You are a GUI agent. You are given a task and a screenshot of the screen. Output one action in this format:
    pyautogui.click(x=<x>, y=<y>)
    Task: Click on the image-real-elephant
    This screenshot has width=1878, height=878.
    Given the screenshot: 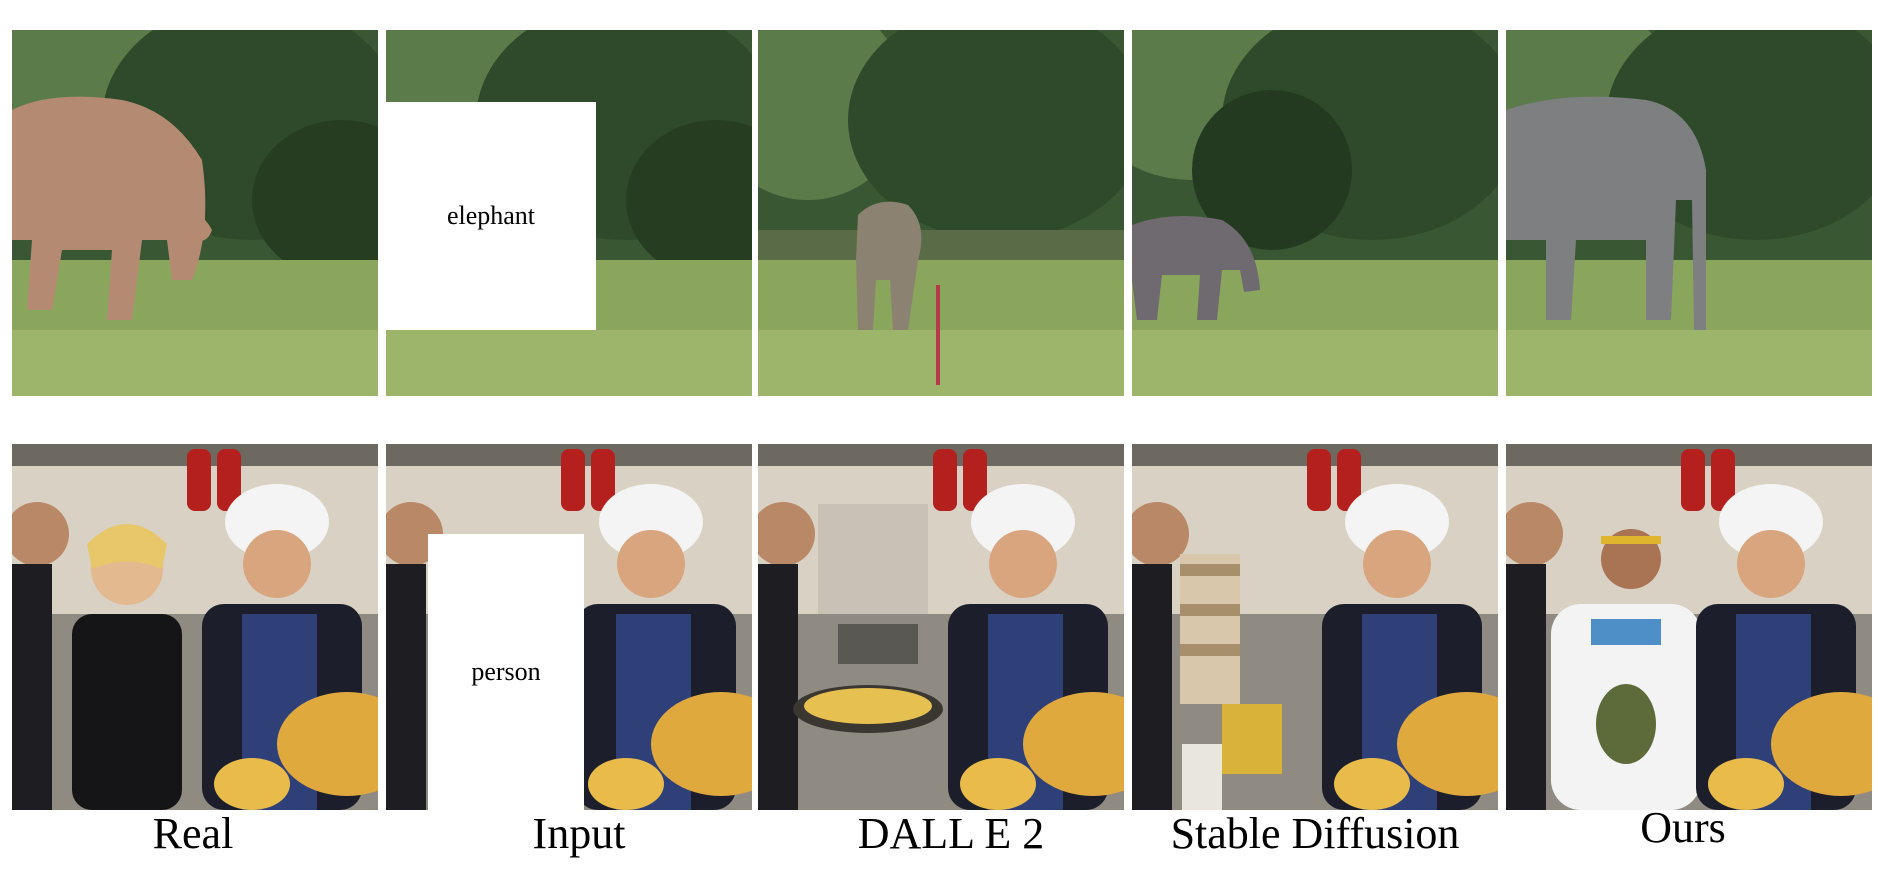 What is the action you would take?
    pyautogui.click(x=195, y=213)
    